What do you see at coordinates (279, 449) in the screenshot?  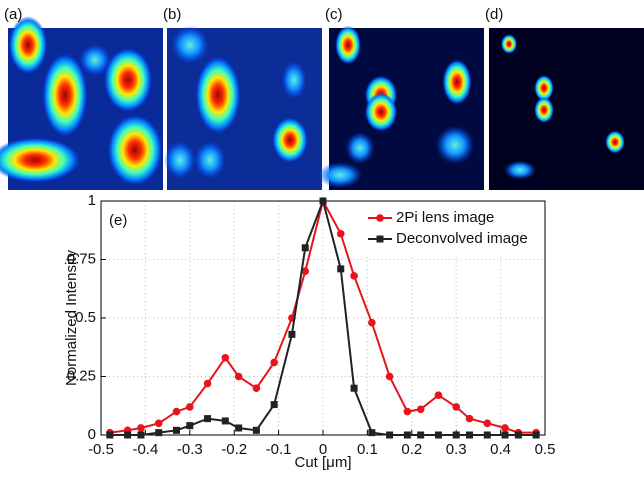 I see `x-tick-label: -0.1` at bounding box center [279, 449].